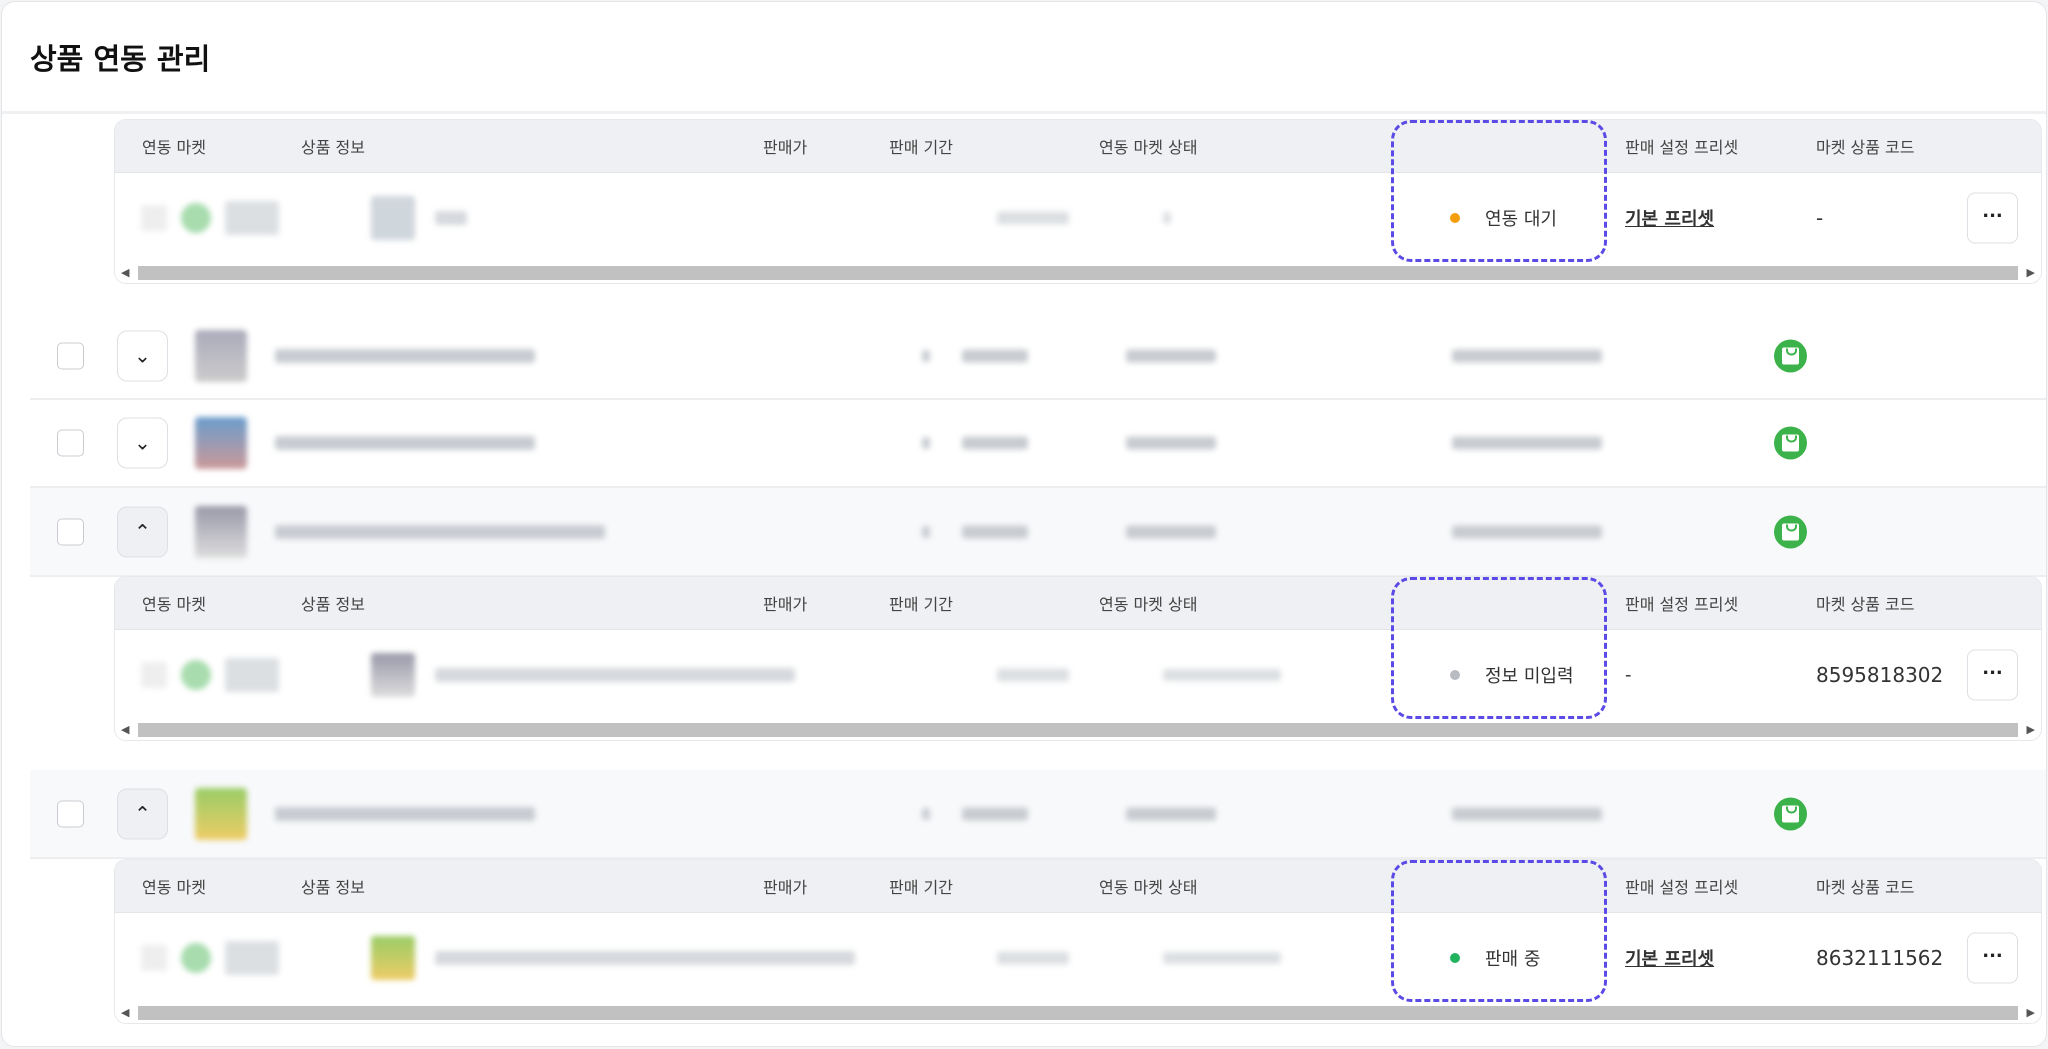 The height and width of the screenshot is (1049, 2048). What do you see at coordinates (1078, 218) in the screenshot?
I see `subtable-row: 연동 대기 기본 프리셋 - ···` at bounding box center [1078, 218].